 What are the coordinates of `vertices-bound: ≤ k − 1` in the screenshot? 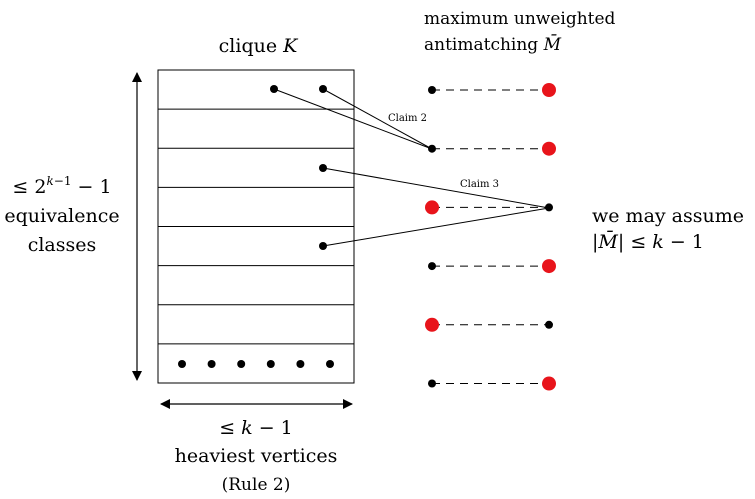 It's located at (256, 428).